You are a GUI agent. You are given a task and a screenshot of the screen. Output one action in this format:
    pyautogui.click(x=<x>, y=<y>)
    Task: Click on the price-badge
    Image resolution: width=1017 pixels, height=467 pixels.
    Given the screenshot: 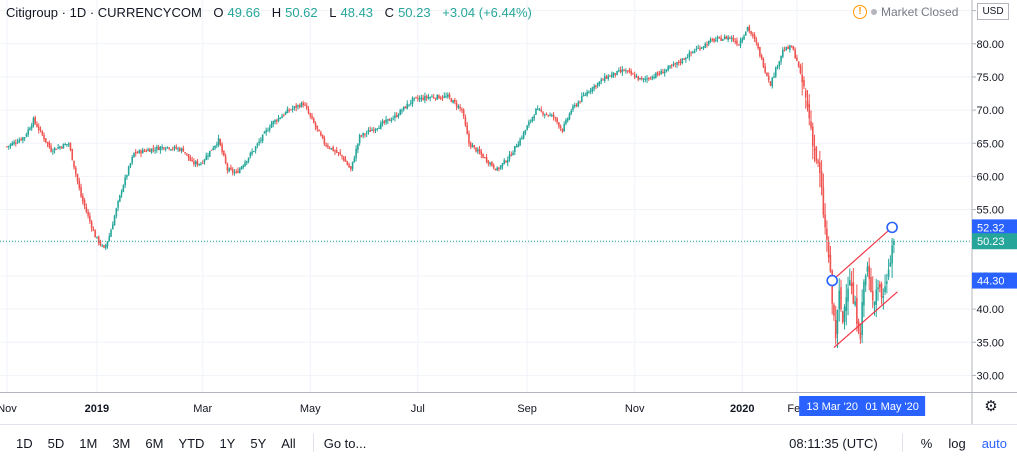 What is the action you would take?
    pyautogui.click(x=994, y=241)
    